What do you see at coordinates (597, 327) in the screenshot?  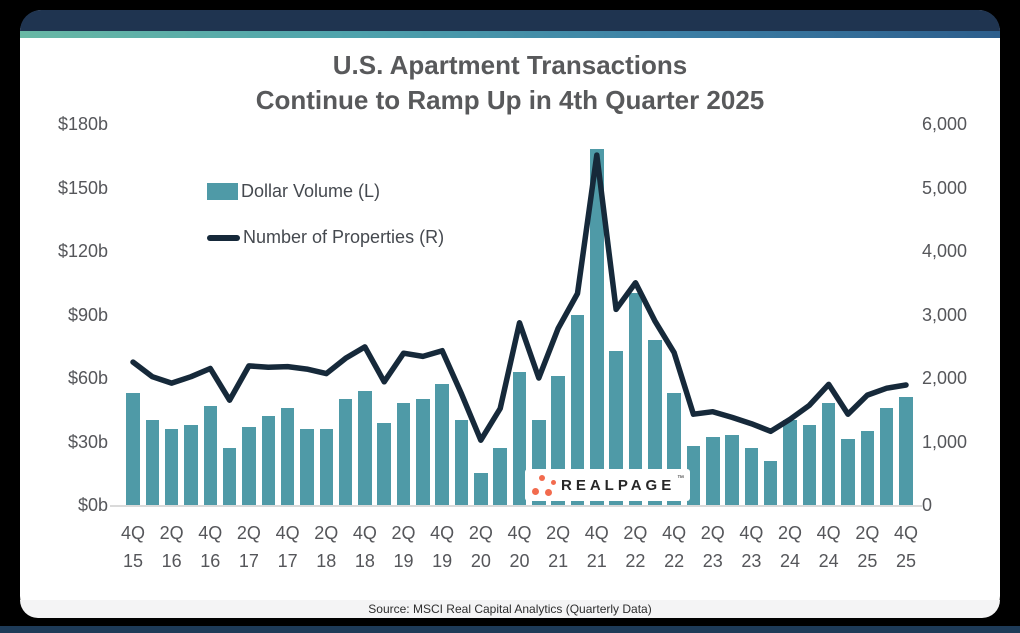 I see `volume-bar-4Q21` at bounding box center [597, 327].